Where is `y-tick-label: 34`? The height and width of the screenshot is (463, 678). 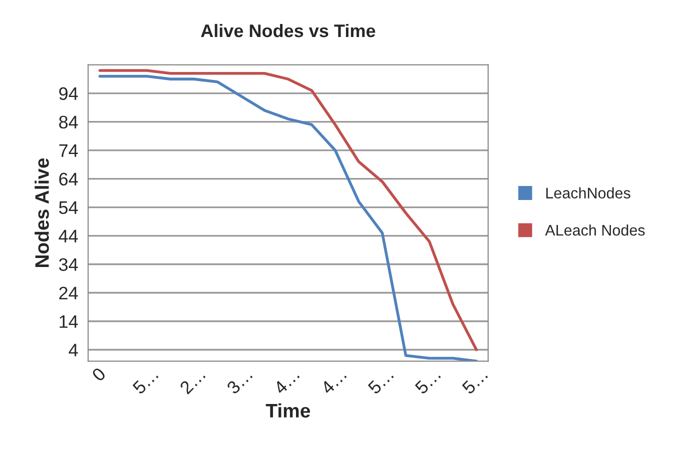
y-tick-label: 34 is located at coordinates (68, 264).